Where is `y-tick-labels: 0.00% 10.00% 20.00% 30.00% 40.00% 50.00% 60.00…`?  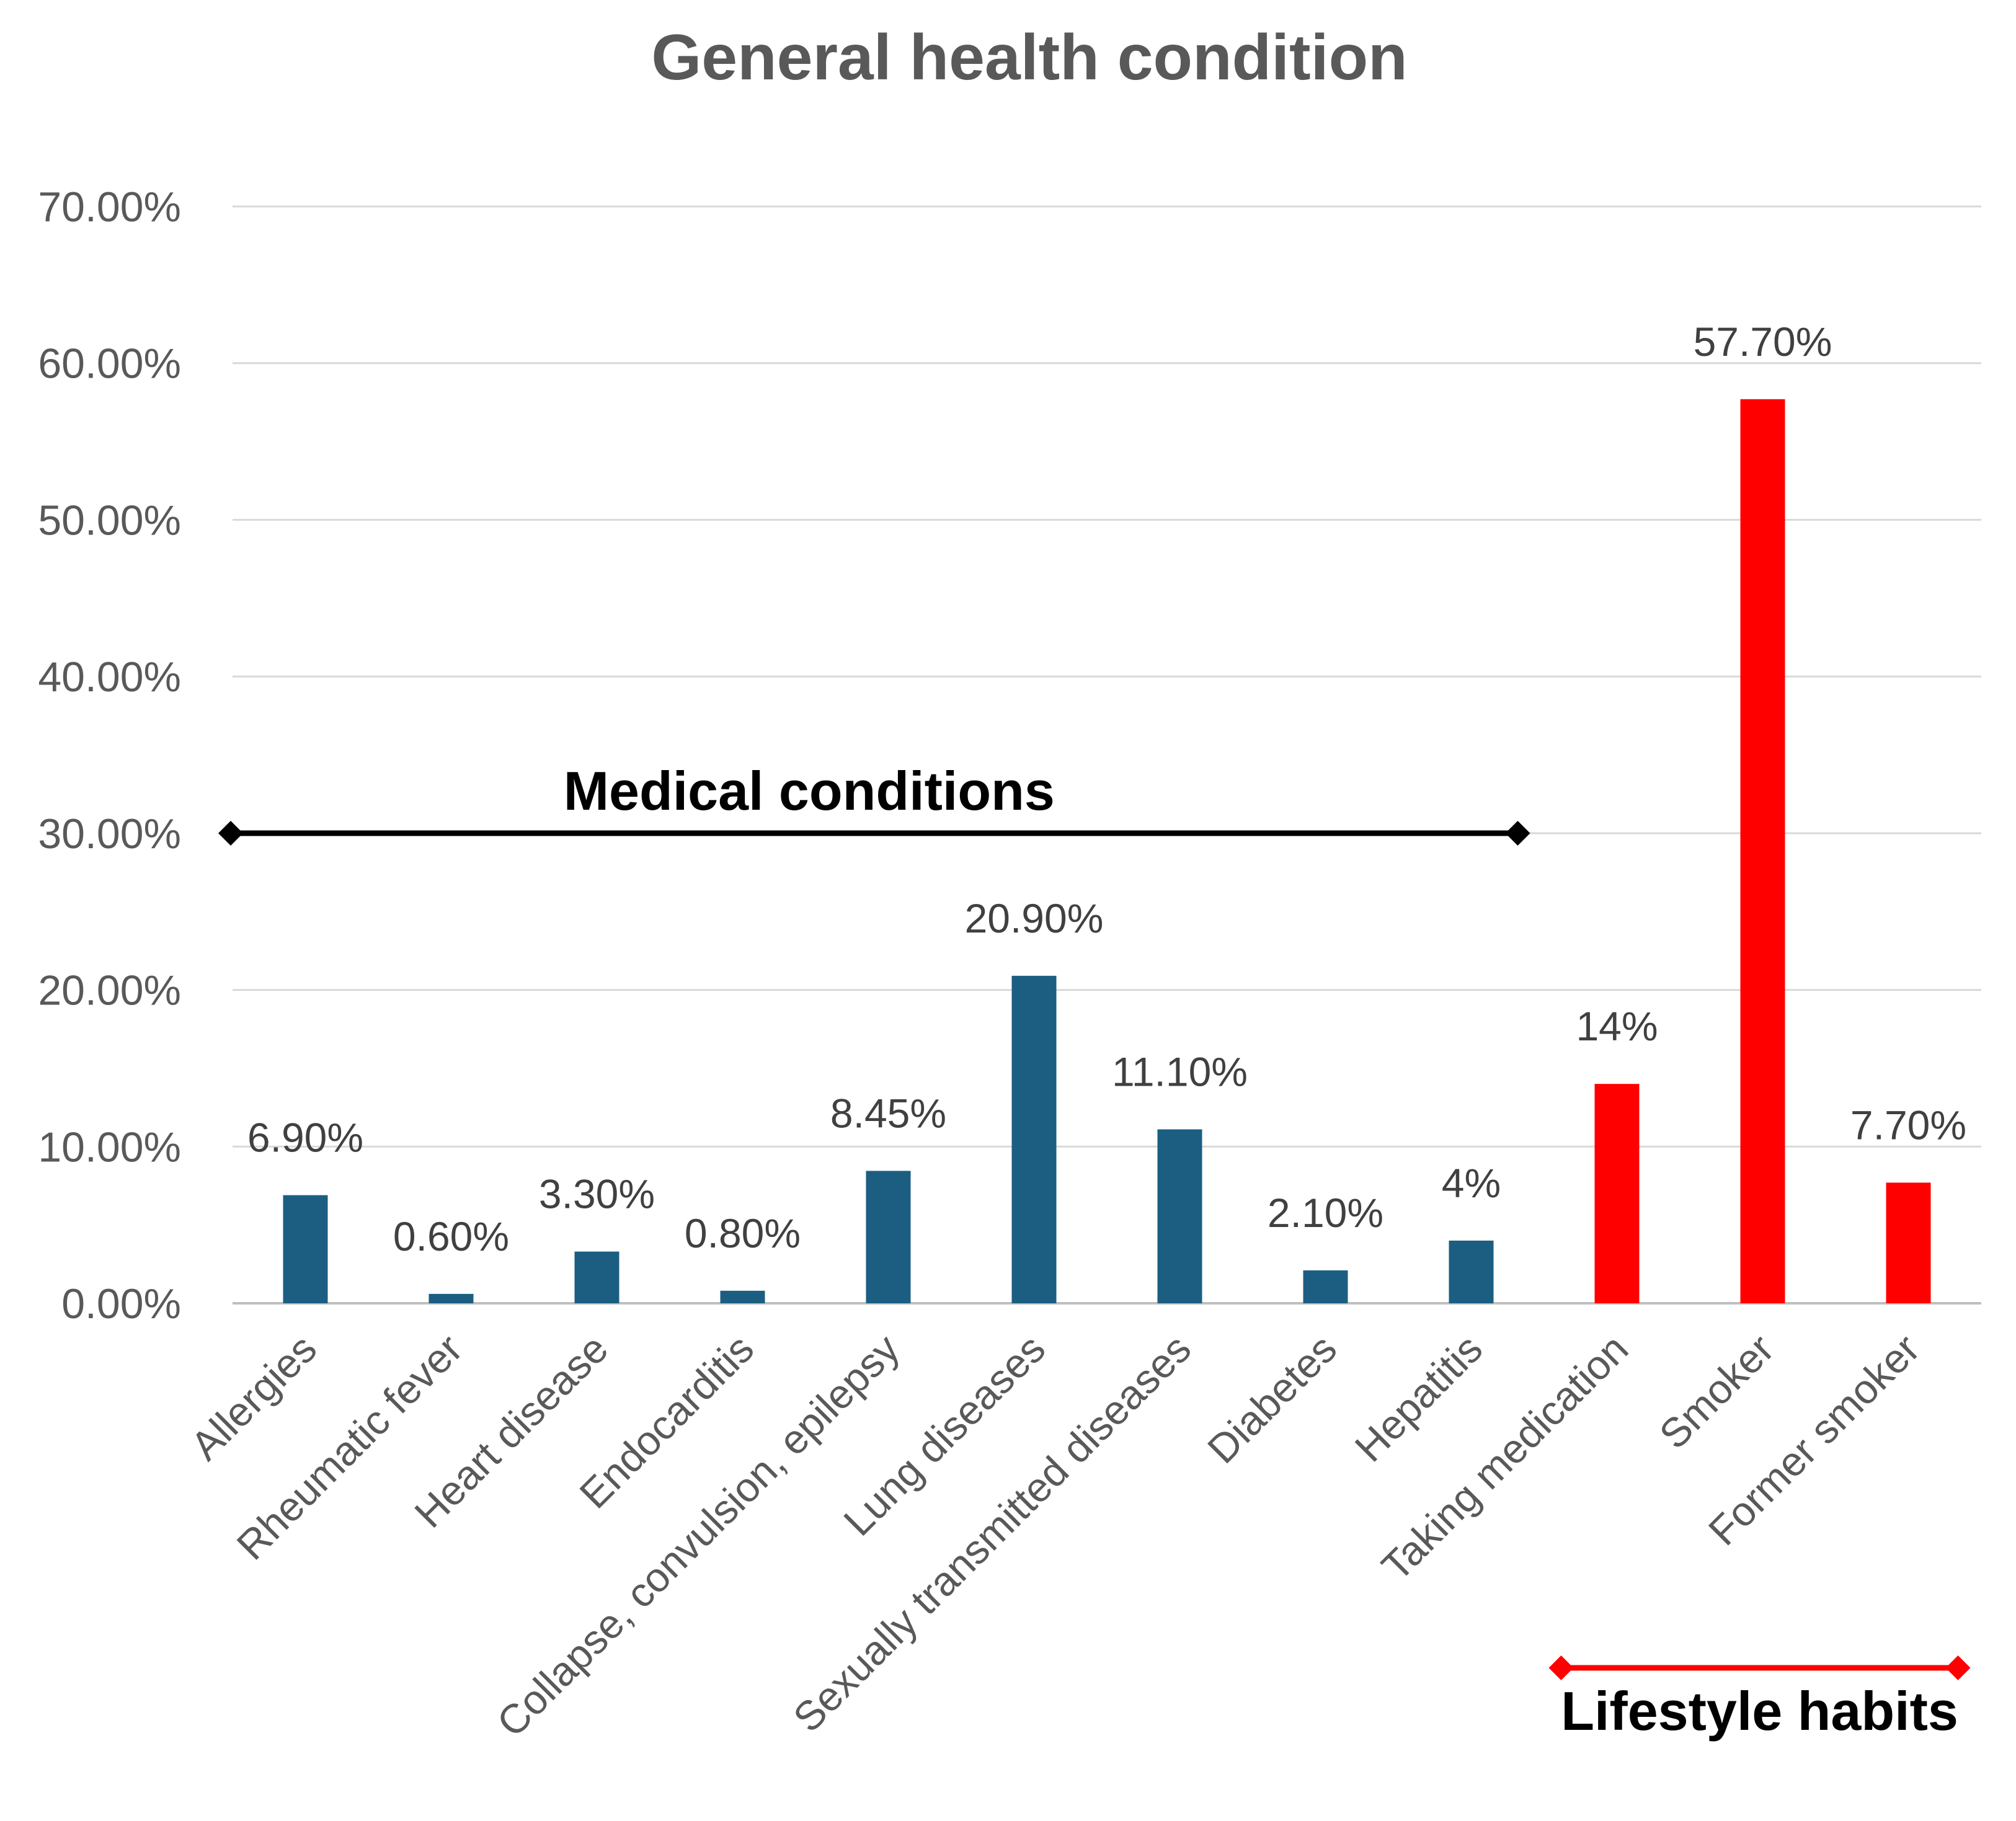
y-tick-labels: 0.00% 10.00% 20.00% 30.00% 40.00% 50.00% 60.00… is located at coordinates (109, 755).